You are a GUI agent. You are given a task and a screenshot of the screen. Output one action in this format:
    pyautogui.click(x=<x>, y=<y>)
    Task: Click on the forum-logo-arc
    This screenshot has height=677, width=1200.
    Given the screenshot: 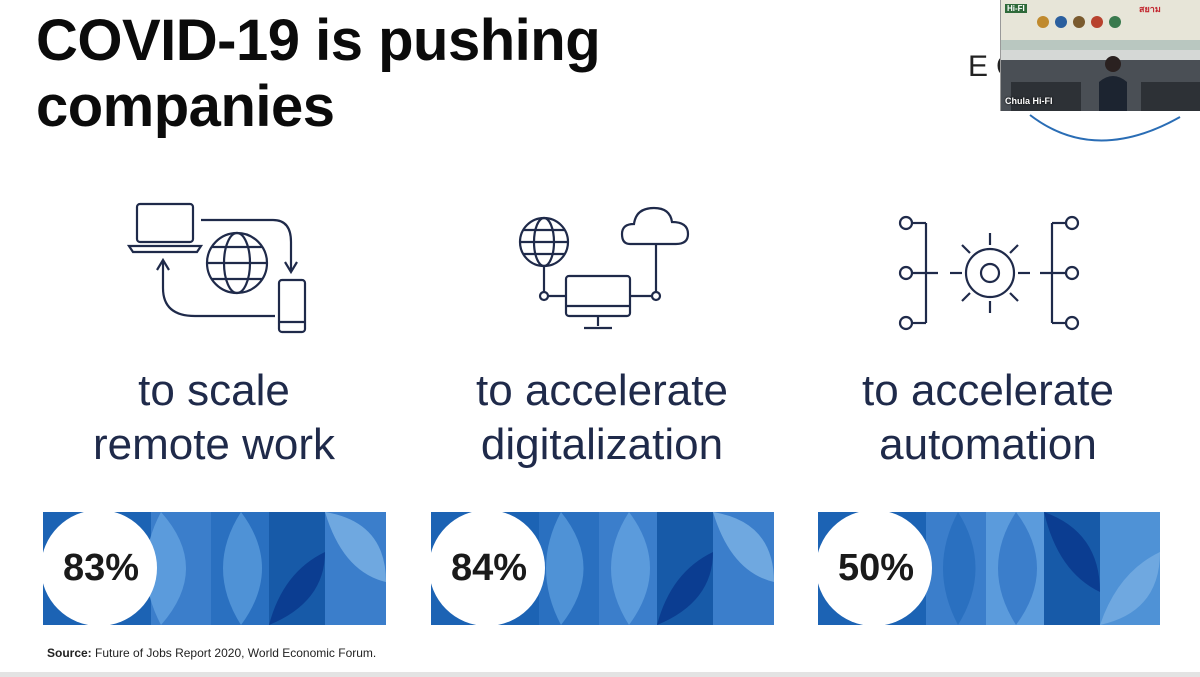 What is the action you would take?
    pyautogui.click(x=1105, y=128)
    